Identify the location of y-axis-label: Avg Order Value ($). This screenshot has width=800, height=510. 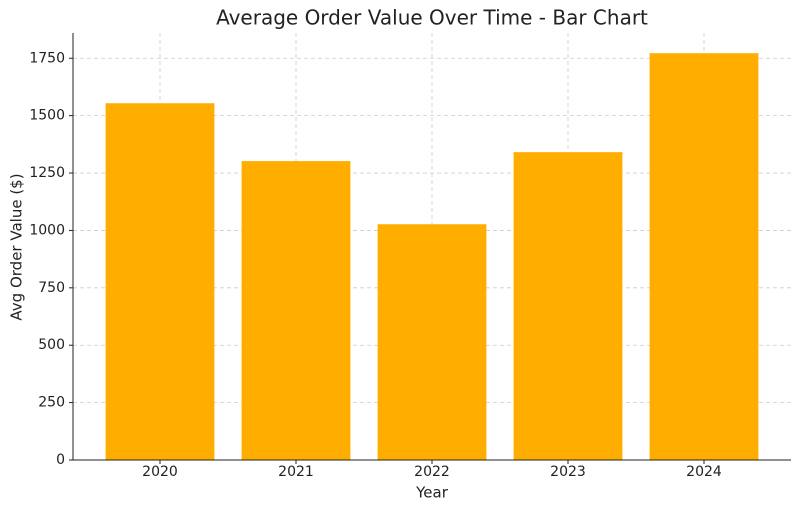
(17, 246).